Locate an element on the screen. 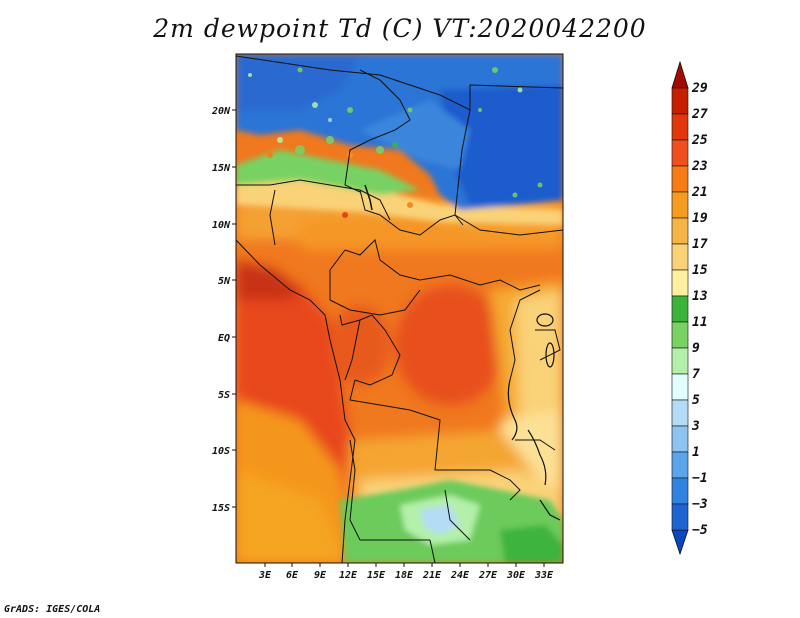 Image resolution: width=800 pixels, height=618 pixels. convective-speckles is located at coordinates (395, 142).